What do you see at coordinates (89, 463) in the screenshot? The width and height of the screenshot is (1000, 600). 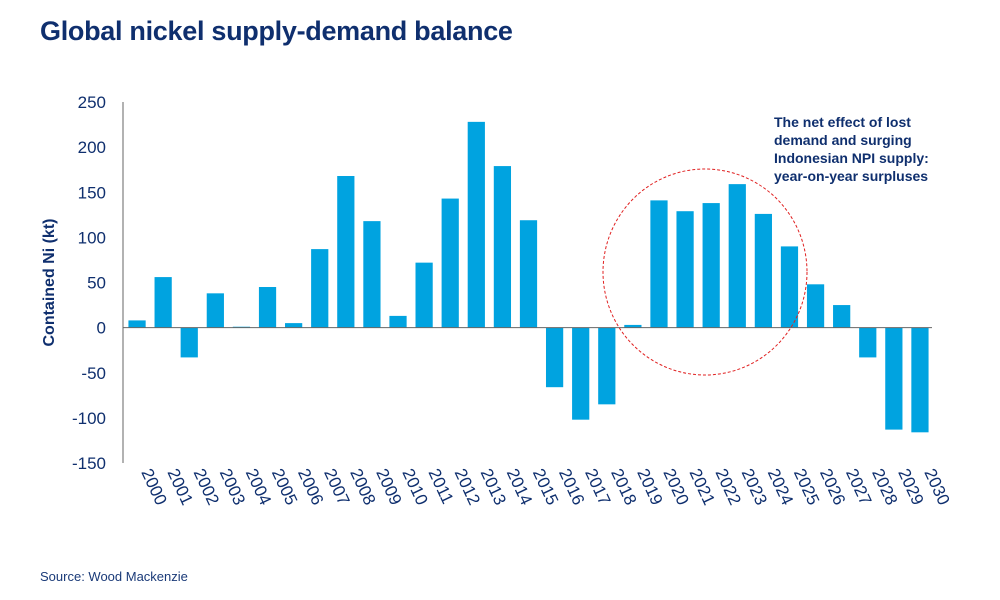 I see `y-tick-label: -150` at bounding box center [89, 463].